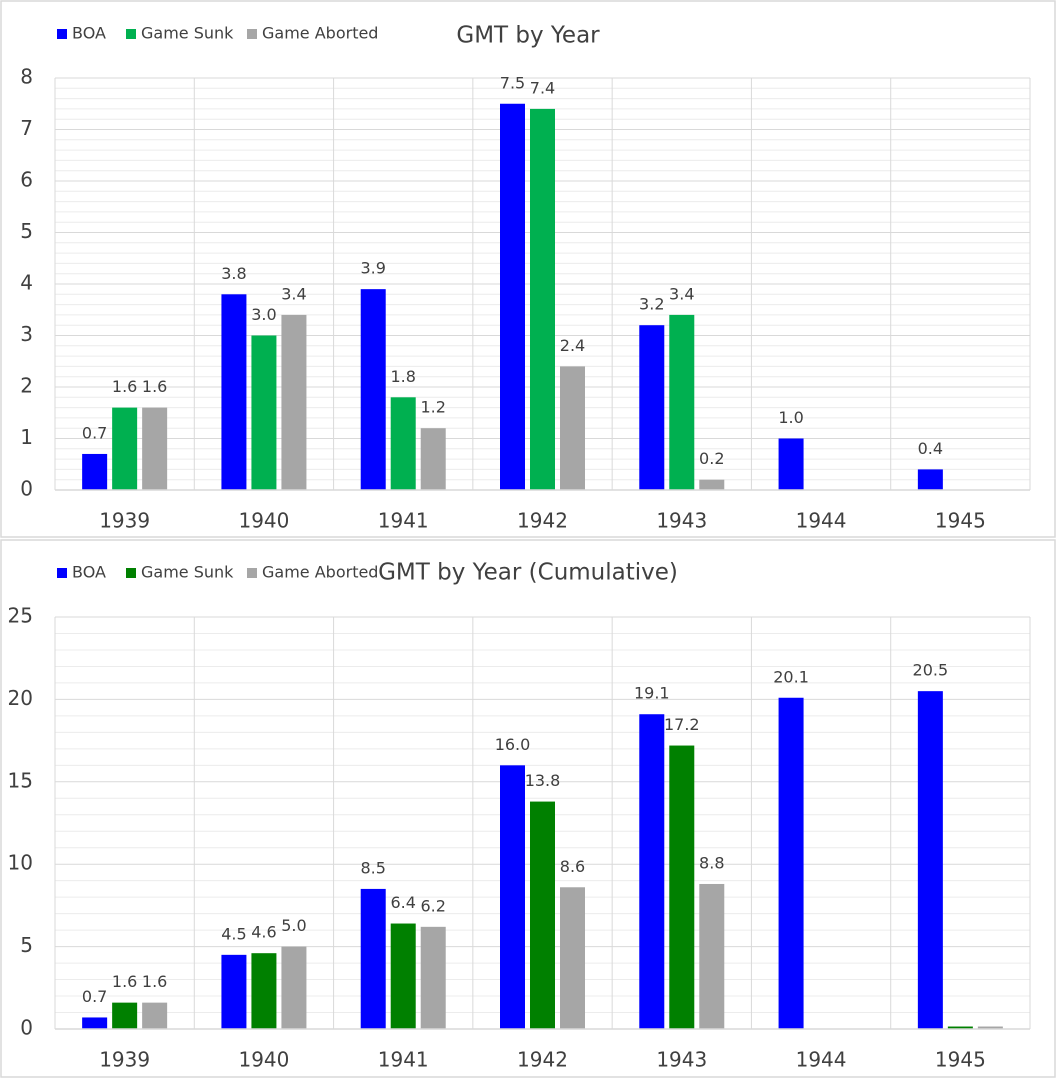 The width and height of the screenshot is (1057, 1079). I want to click on y-tick-label: 15, so click(20, 780).